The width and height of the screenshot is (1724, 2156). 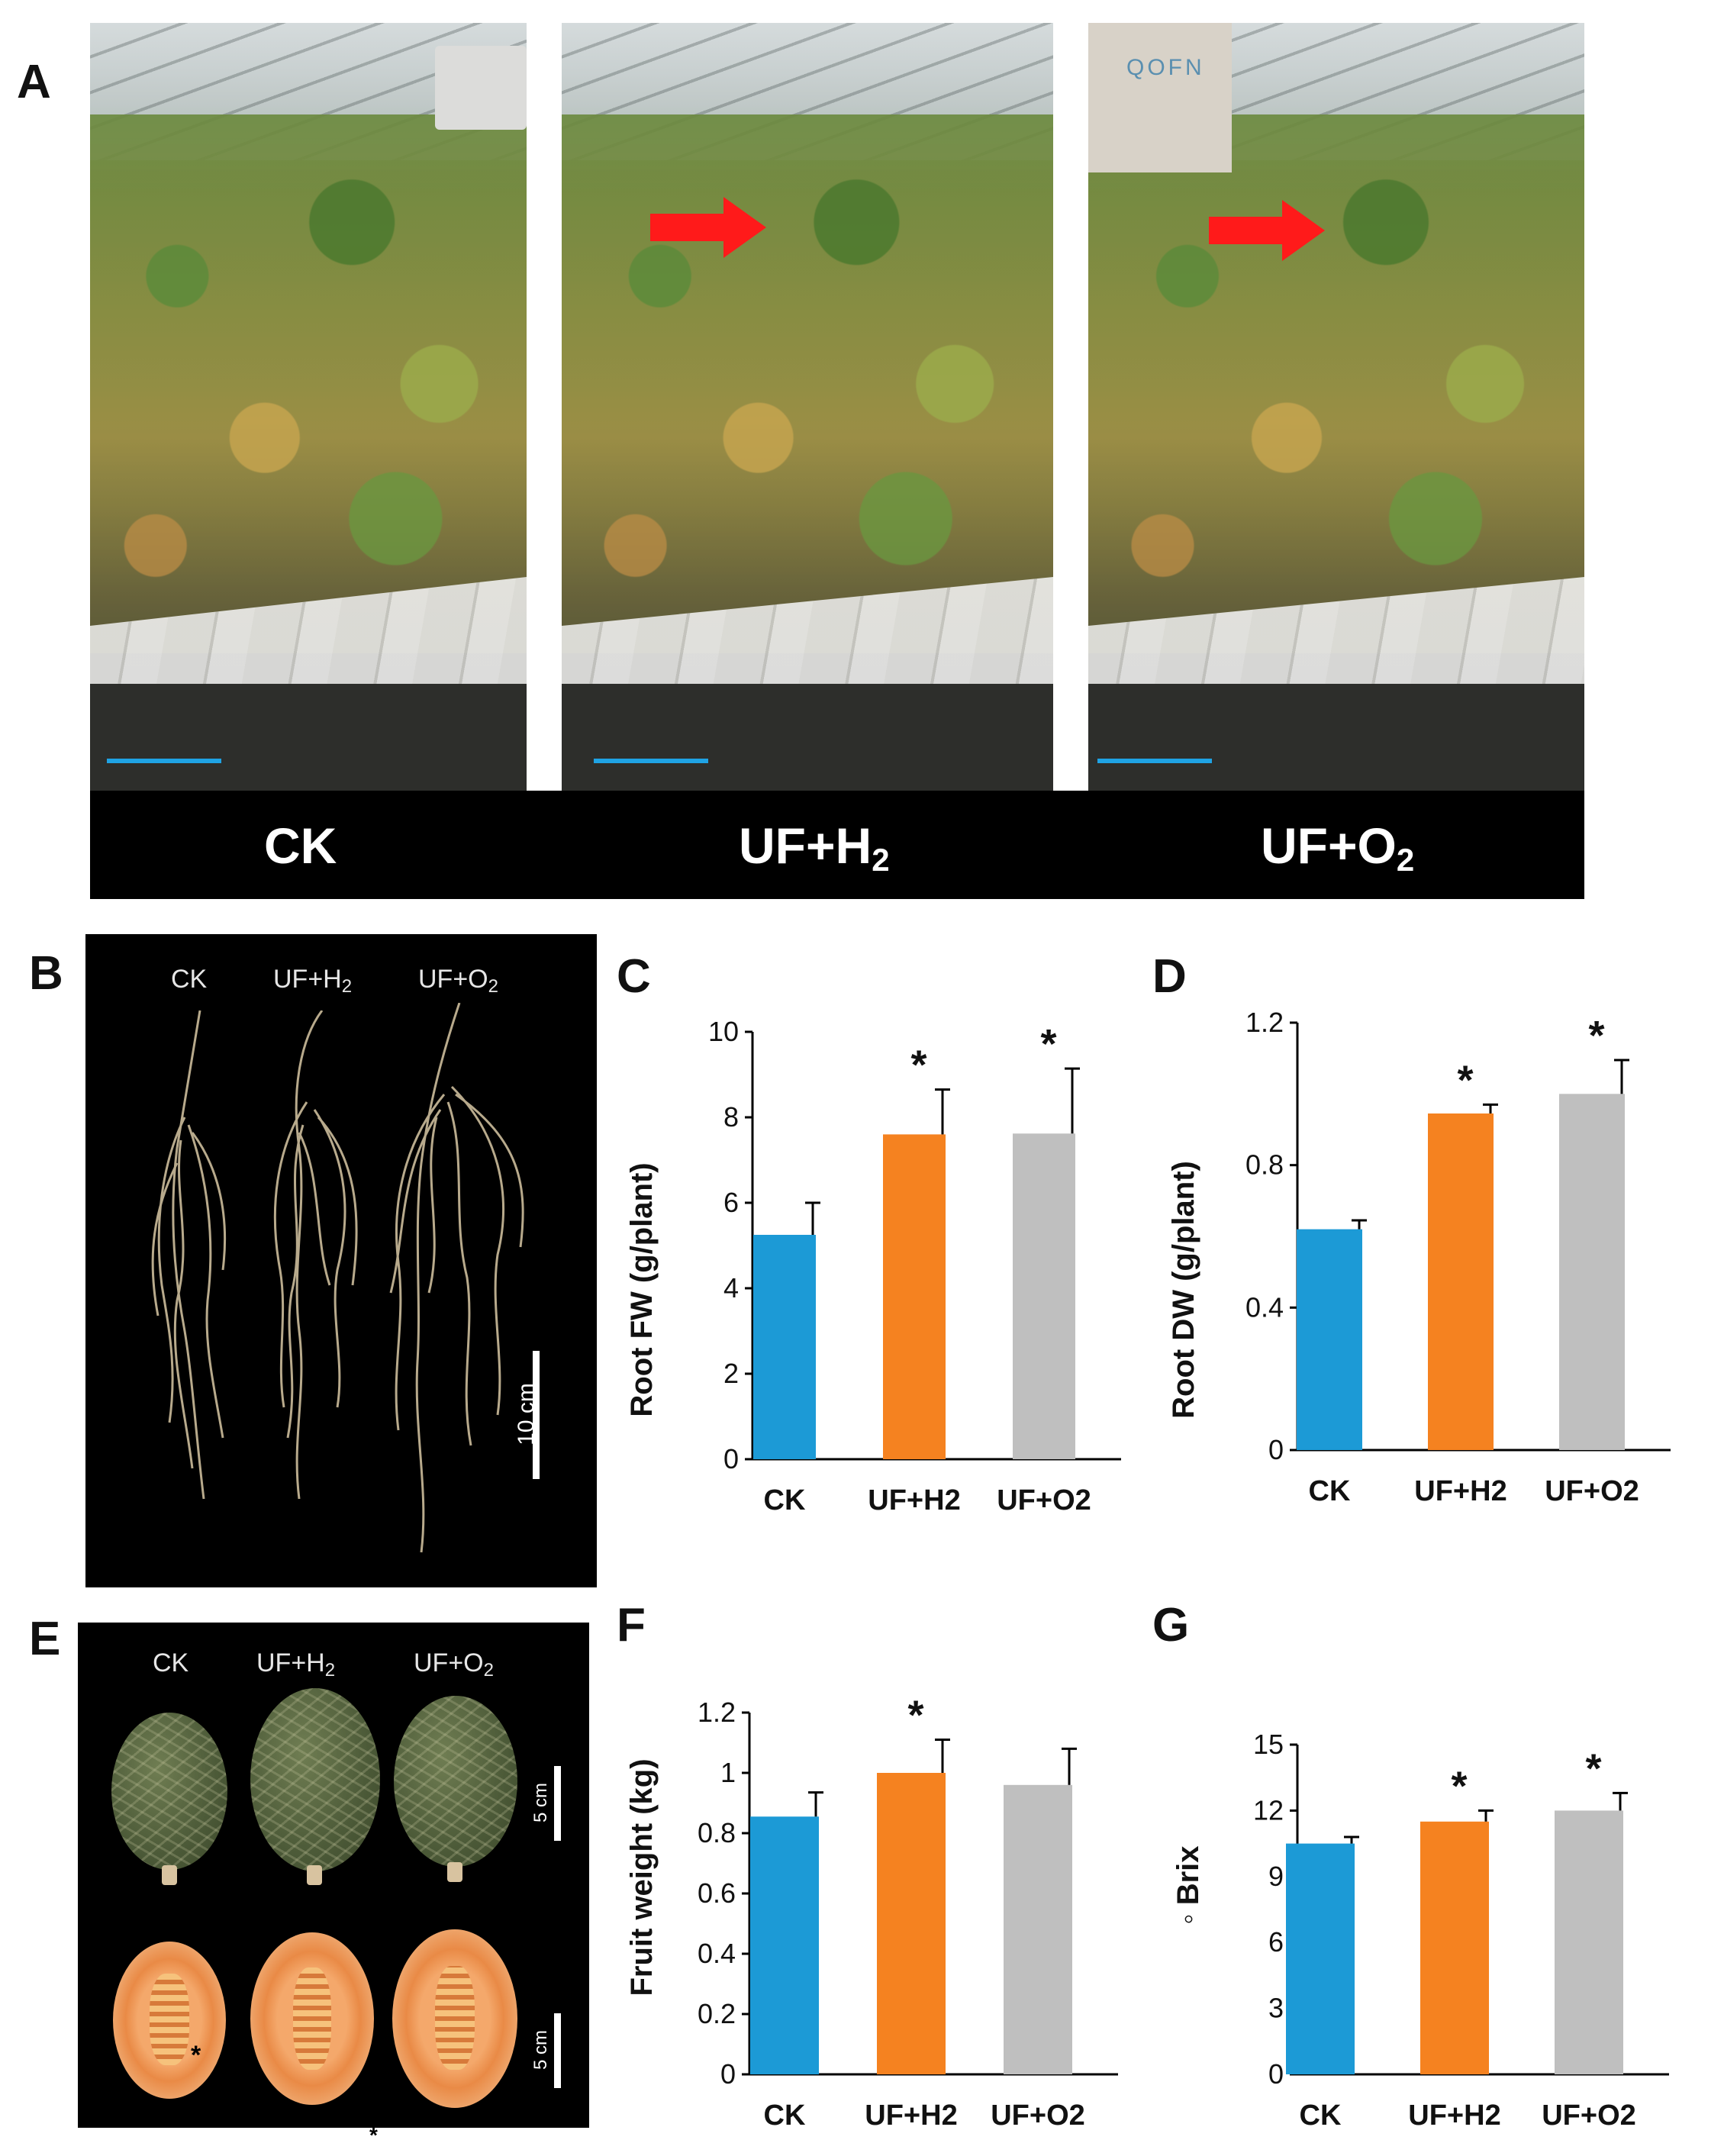 What do you see at coordinates (1183, 1290) in the screenshot?
I see `y-axis-label: Root DW (g/plant)` at bounding box center [1183, 1290].